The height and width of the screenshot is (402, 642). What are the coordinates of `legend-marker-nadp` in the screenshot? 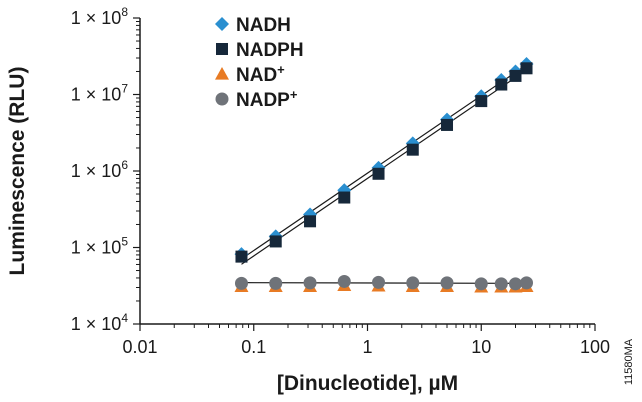 It's located at (222, 99).